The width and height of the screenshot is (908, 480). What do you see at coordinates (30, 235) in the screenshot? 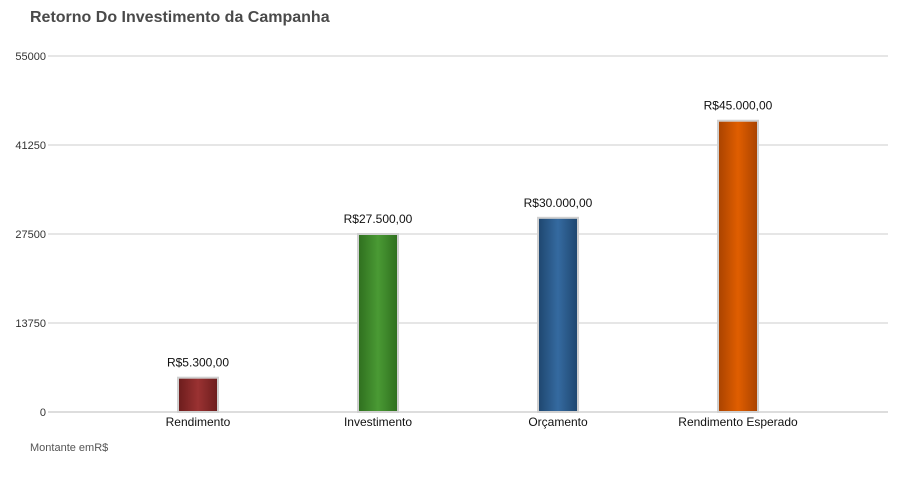
I see `y-tick-label: 27500` at bounding box center [30, 235].